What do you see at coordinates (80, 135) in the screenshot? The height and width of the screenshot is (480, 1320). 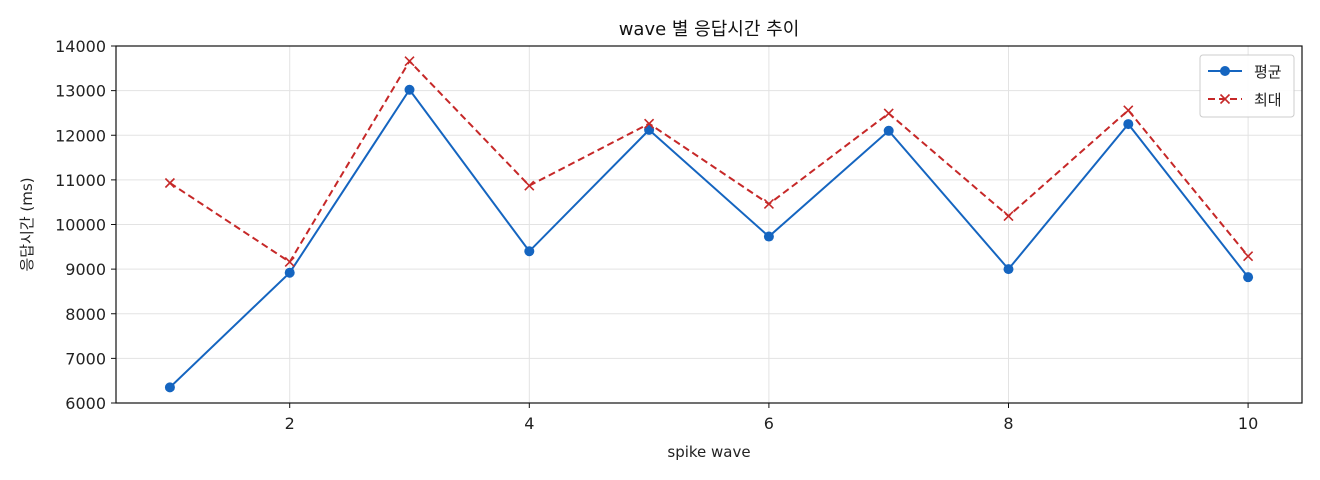 I see `y-tick-label: 12000` at bounding box center [80, 135].